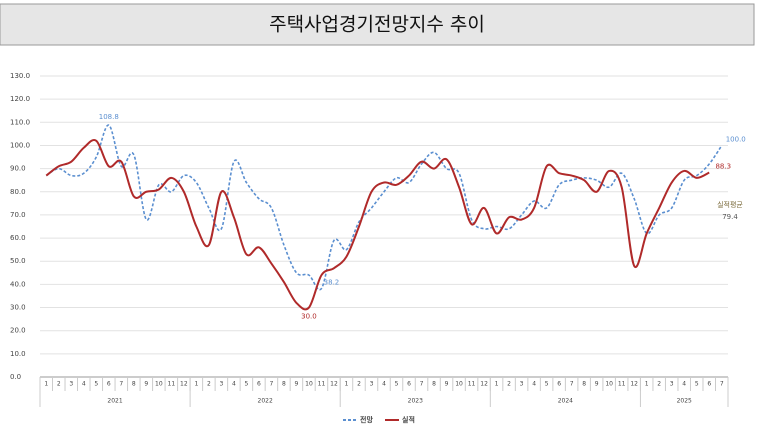  What do you see at coordinates (736, 139) in the screenshot?
I see `data-label: 100.0` at bounding box center [736, 139].